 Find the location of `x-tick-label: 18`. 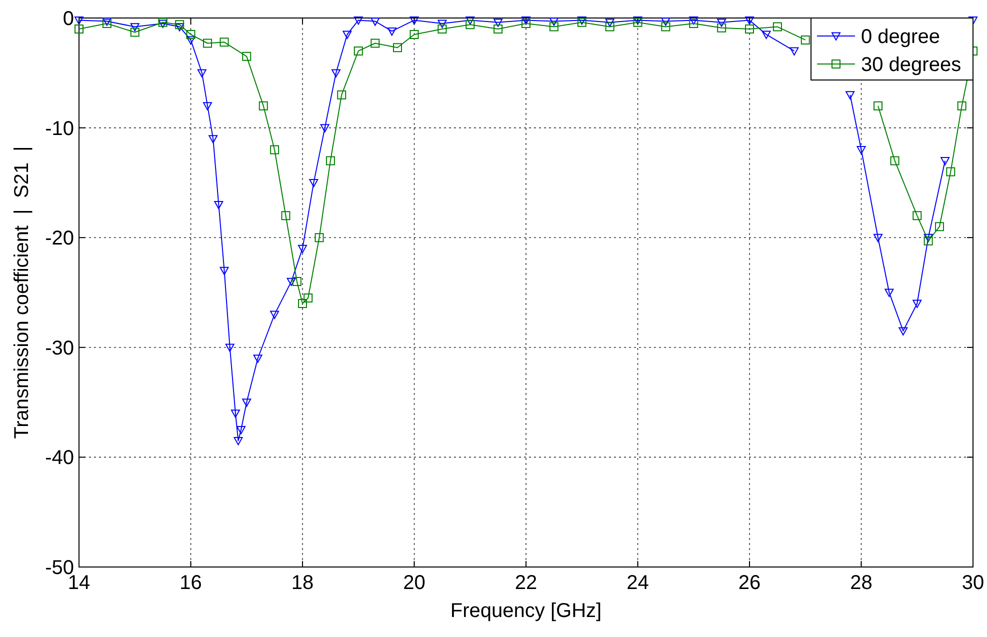

x-tick-label: 18 is located at coordinates (302, 583).